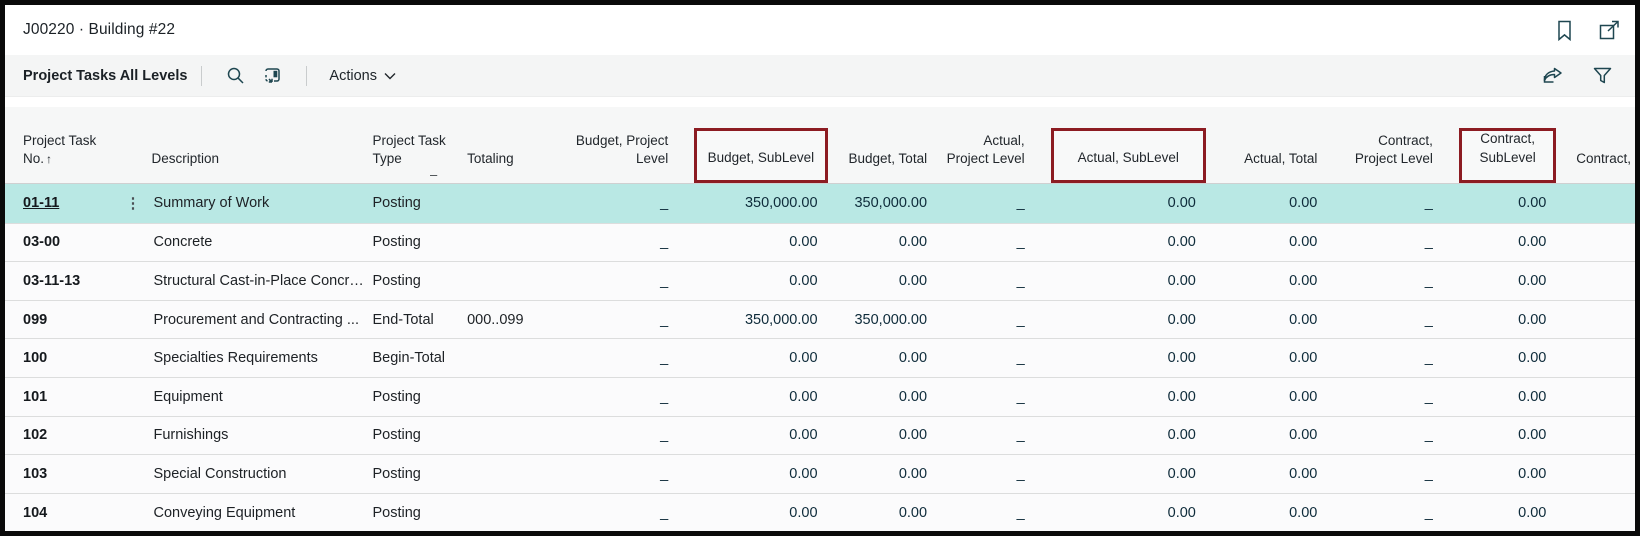  What do you see at coordinates (1497, 145) in the screenshot?
I see `column-header-contract-sublevel: Contract, SubLevel` at bounding box center [1497, 145].